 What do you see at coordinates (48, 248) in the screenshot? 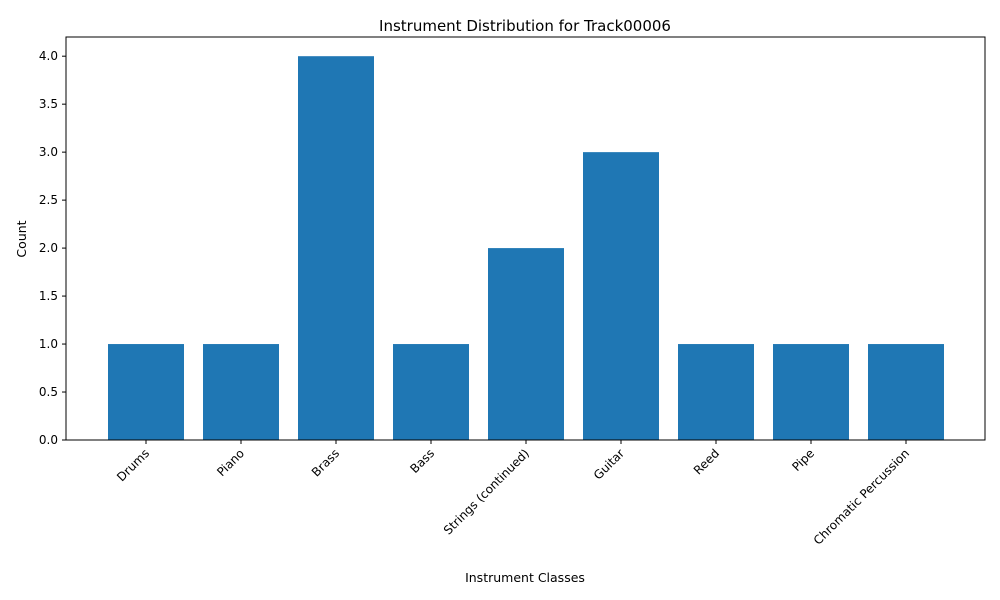
I see `y-tick-label: 2.0` at bounding box center [48, 248].